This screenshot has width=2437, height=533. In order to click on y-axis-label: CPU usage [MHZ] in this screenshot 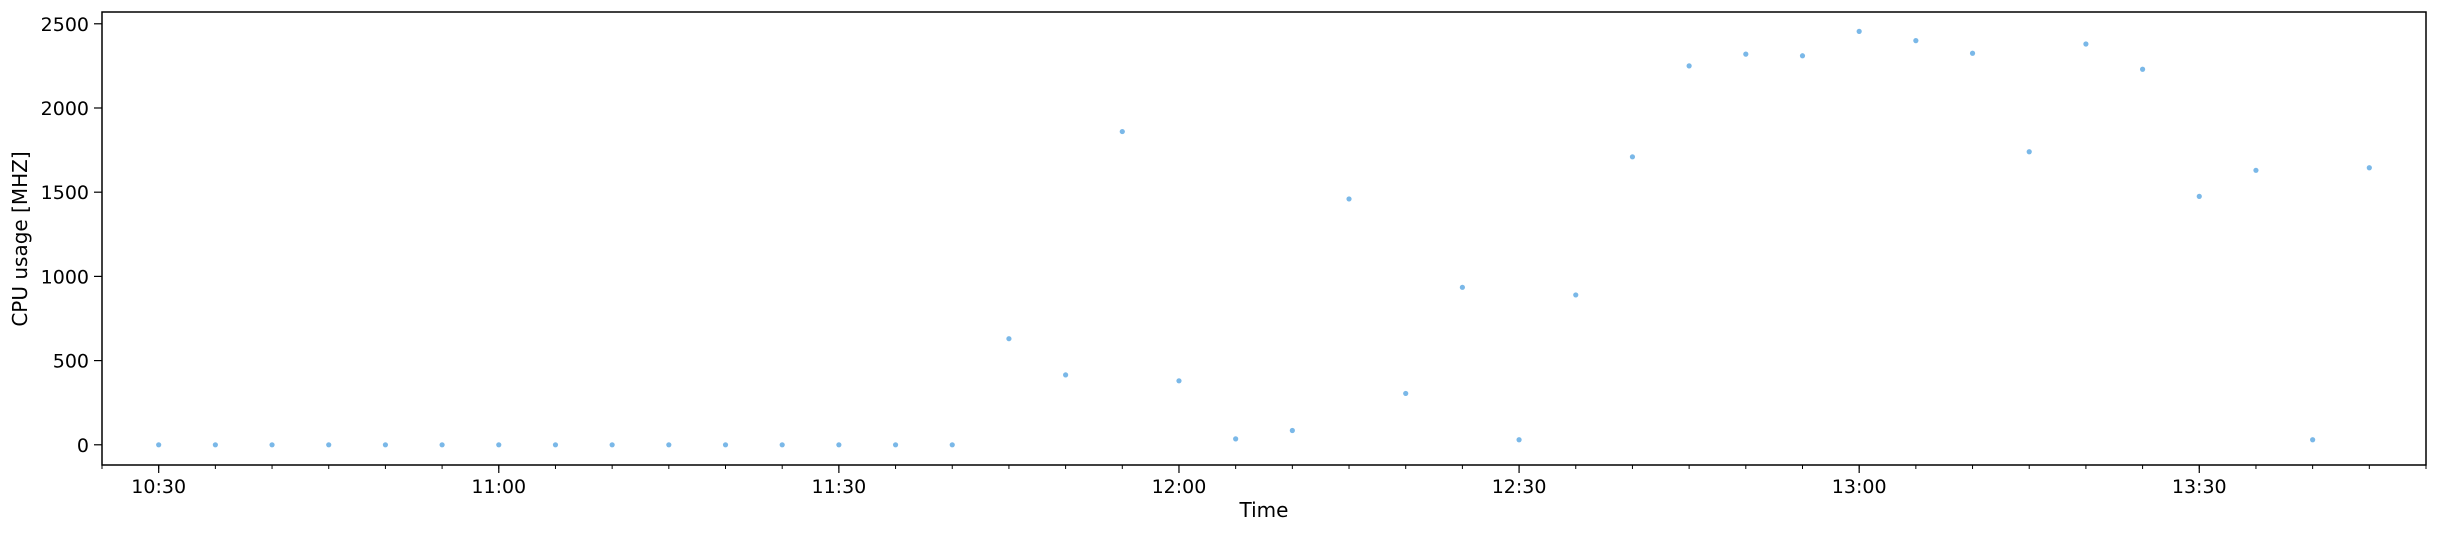, I will do `click(20, 238)`.